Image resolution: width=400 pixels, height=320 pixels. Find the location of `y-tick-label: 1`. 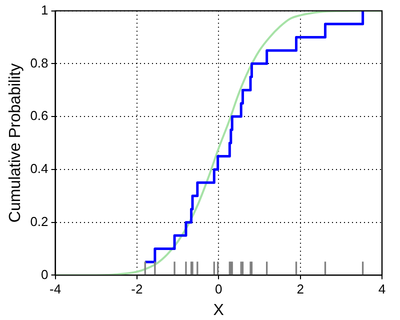

y-tick-label: 1 is located at coordinates (44, 10).